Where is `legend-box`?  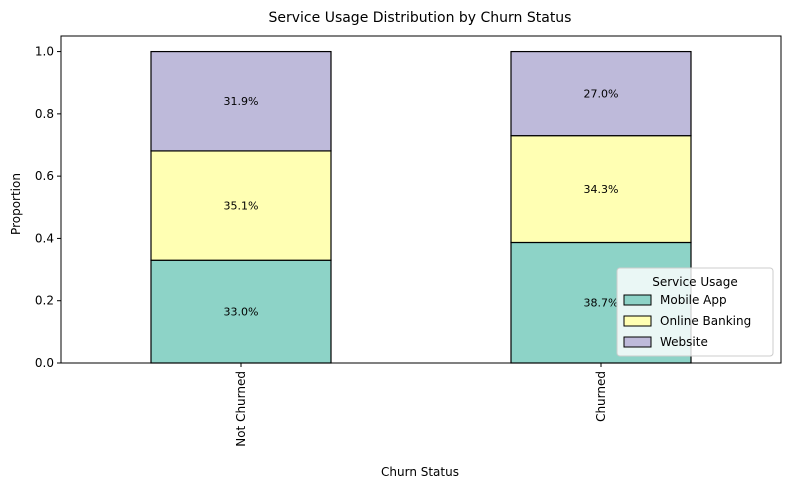
legend-box is located at coordinates (695, 312).